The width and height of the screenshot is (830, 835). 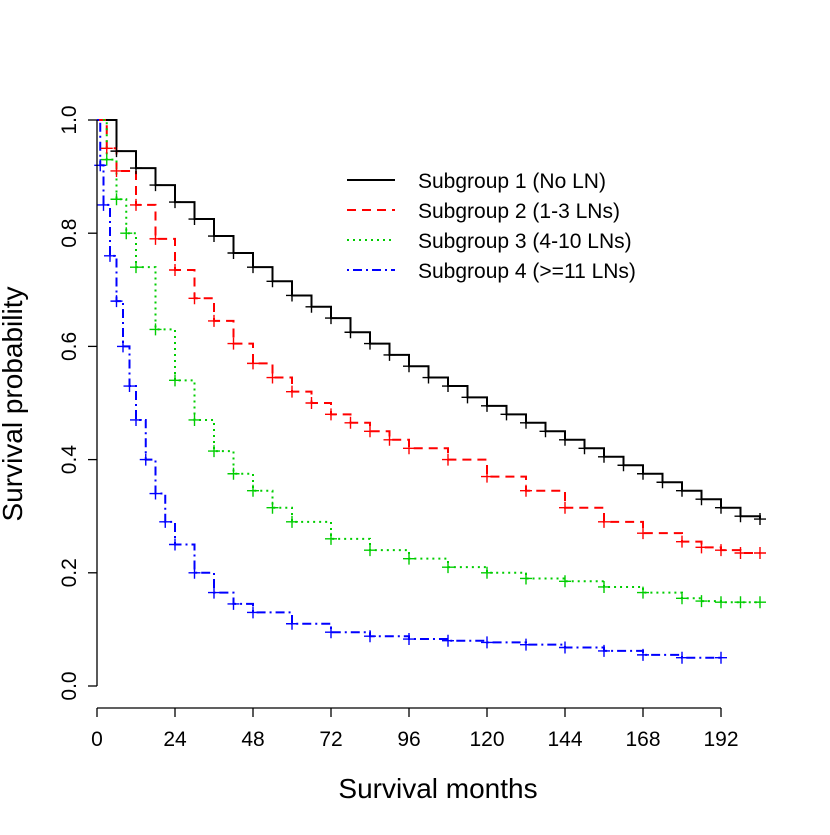 I want to click on x-tick-label: 168, so click(x=642, y=739).